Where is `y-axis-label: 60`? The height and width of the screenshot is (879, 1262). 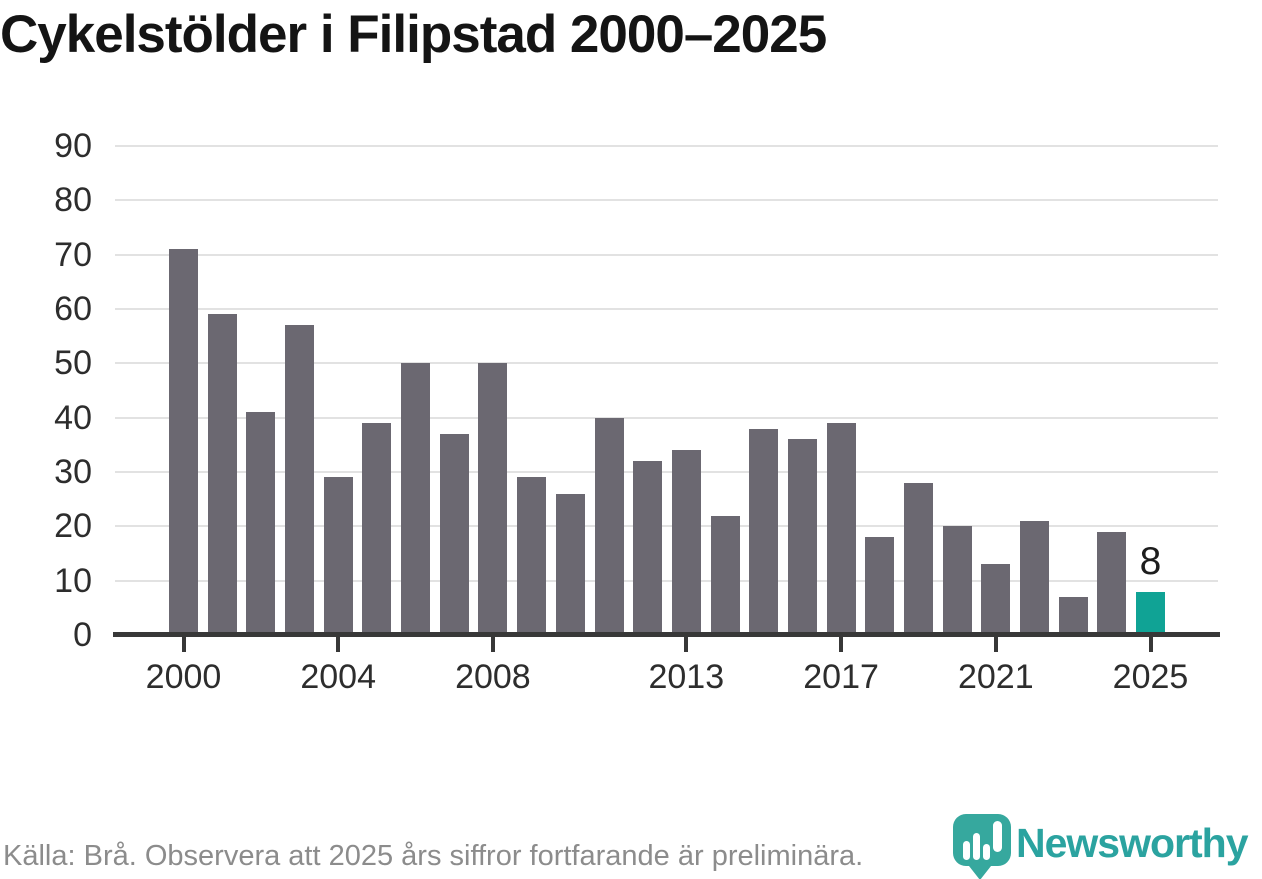 y-axis-label: 60 is located at coordinates (73, 309).